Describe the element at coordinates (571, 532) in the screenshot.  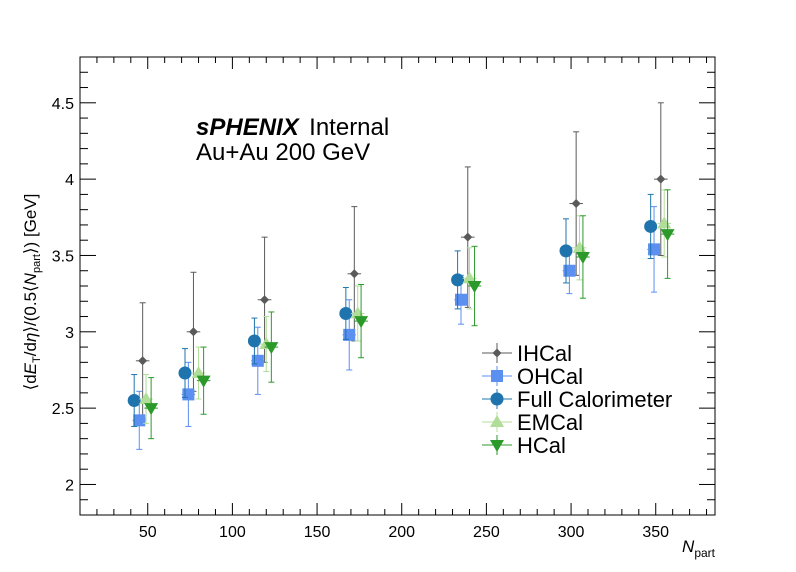
I see `x-tick-label: 300` at that location.